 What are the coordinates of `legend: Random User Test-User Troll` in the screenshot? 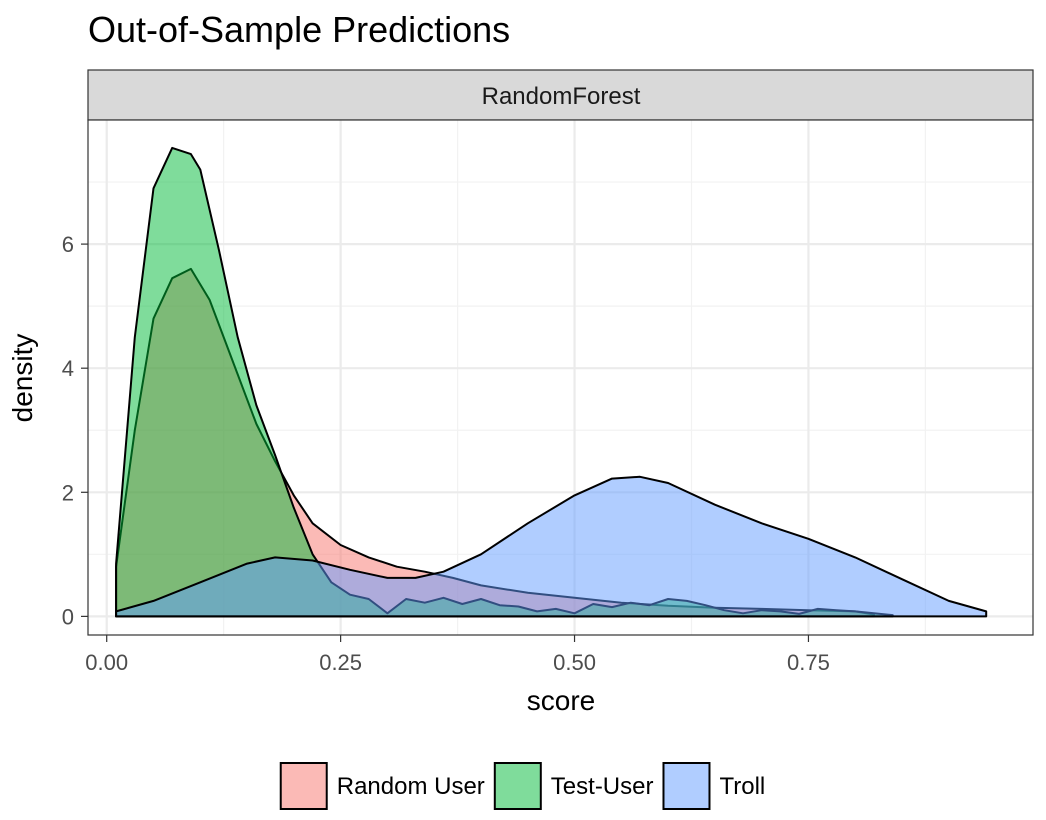 It's located at (522, 786).